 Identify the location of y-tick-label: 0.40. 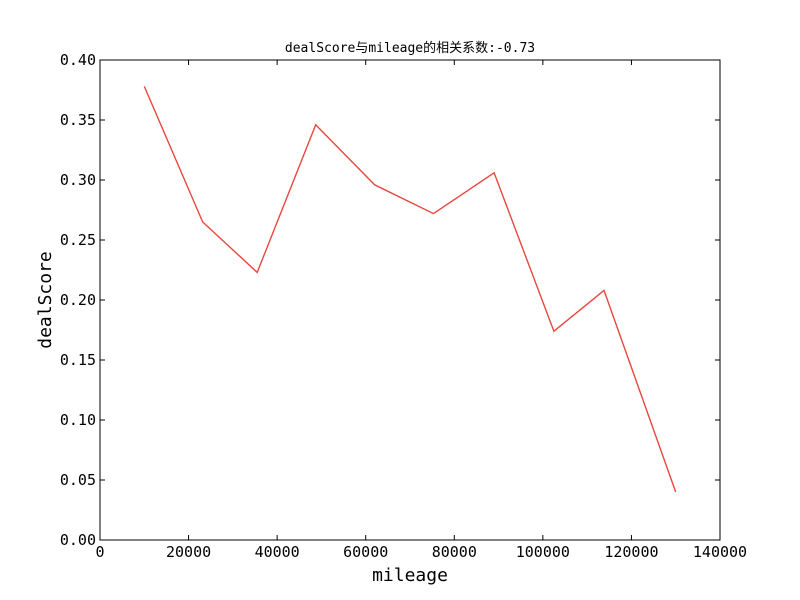
(78, 60).